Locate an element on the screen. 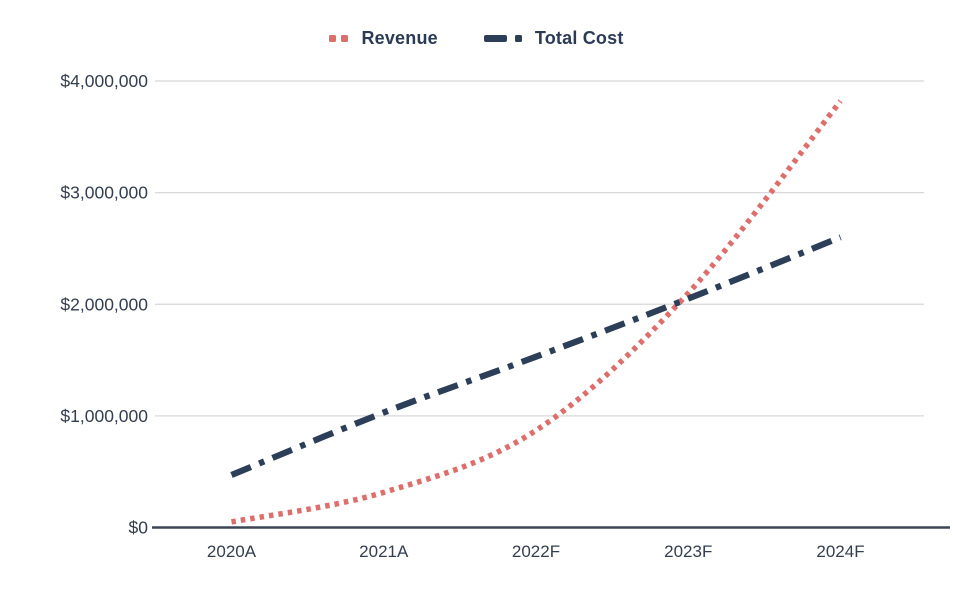 Image resolution: width=953 pixels, height=591 pixels. total-cost-dash-dot-line-marker-icon is located at coordinates (502, 38).